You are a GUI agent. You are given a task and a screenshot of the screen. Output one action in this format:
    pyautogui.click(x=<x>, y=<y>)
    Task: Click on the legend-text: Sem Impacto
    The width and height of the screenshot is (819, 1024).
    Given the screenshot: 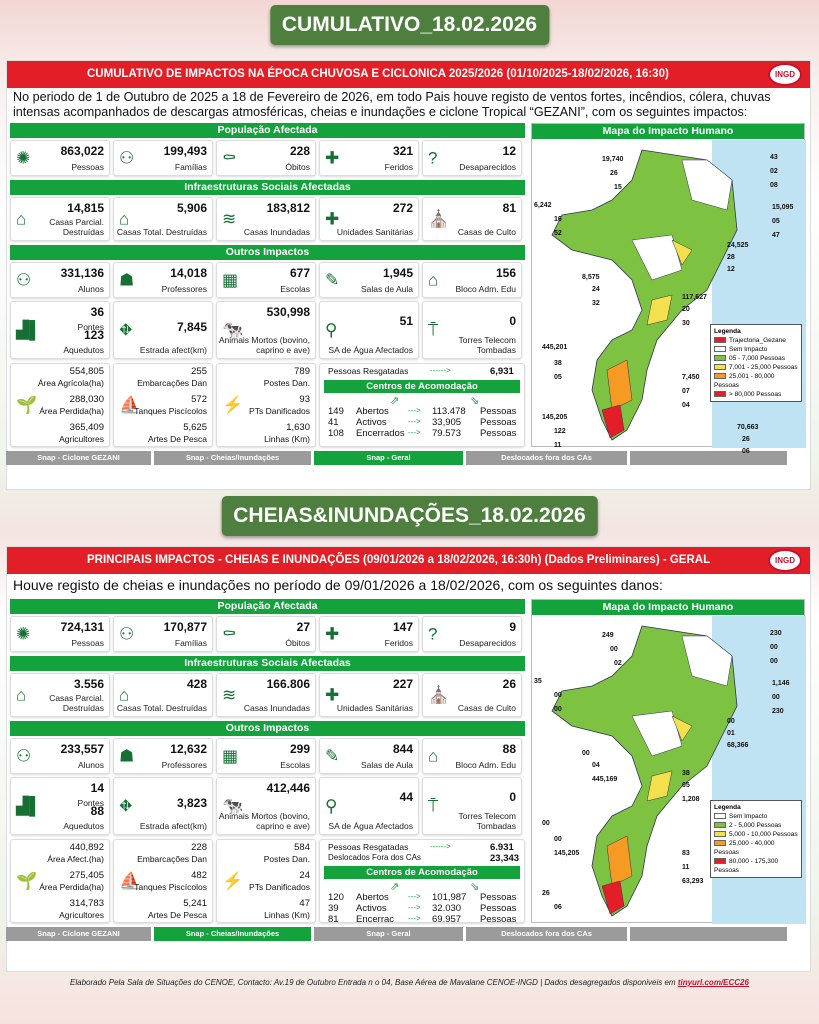 What is the action you would take?
    pyautogui.click(x=748, y=349)
    